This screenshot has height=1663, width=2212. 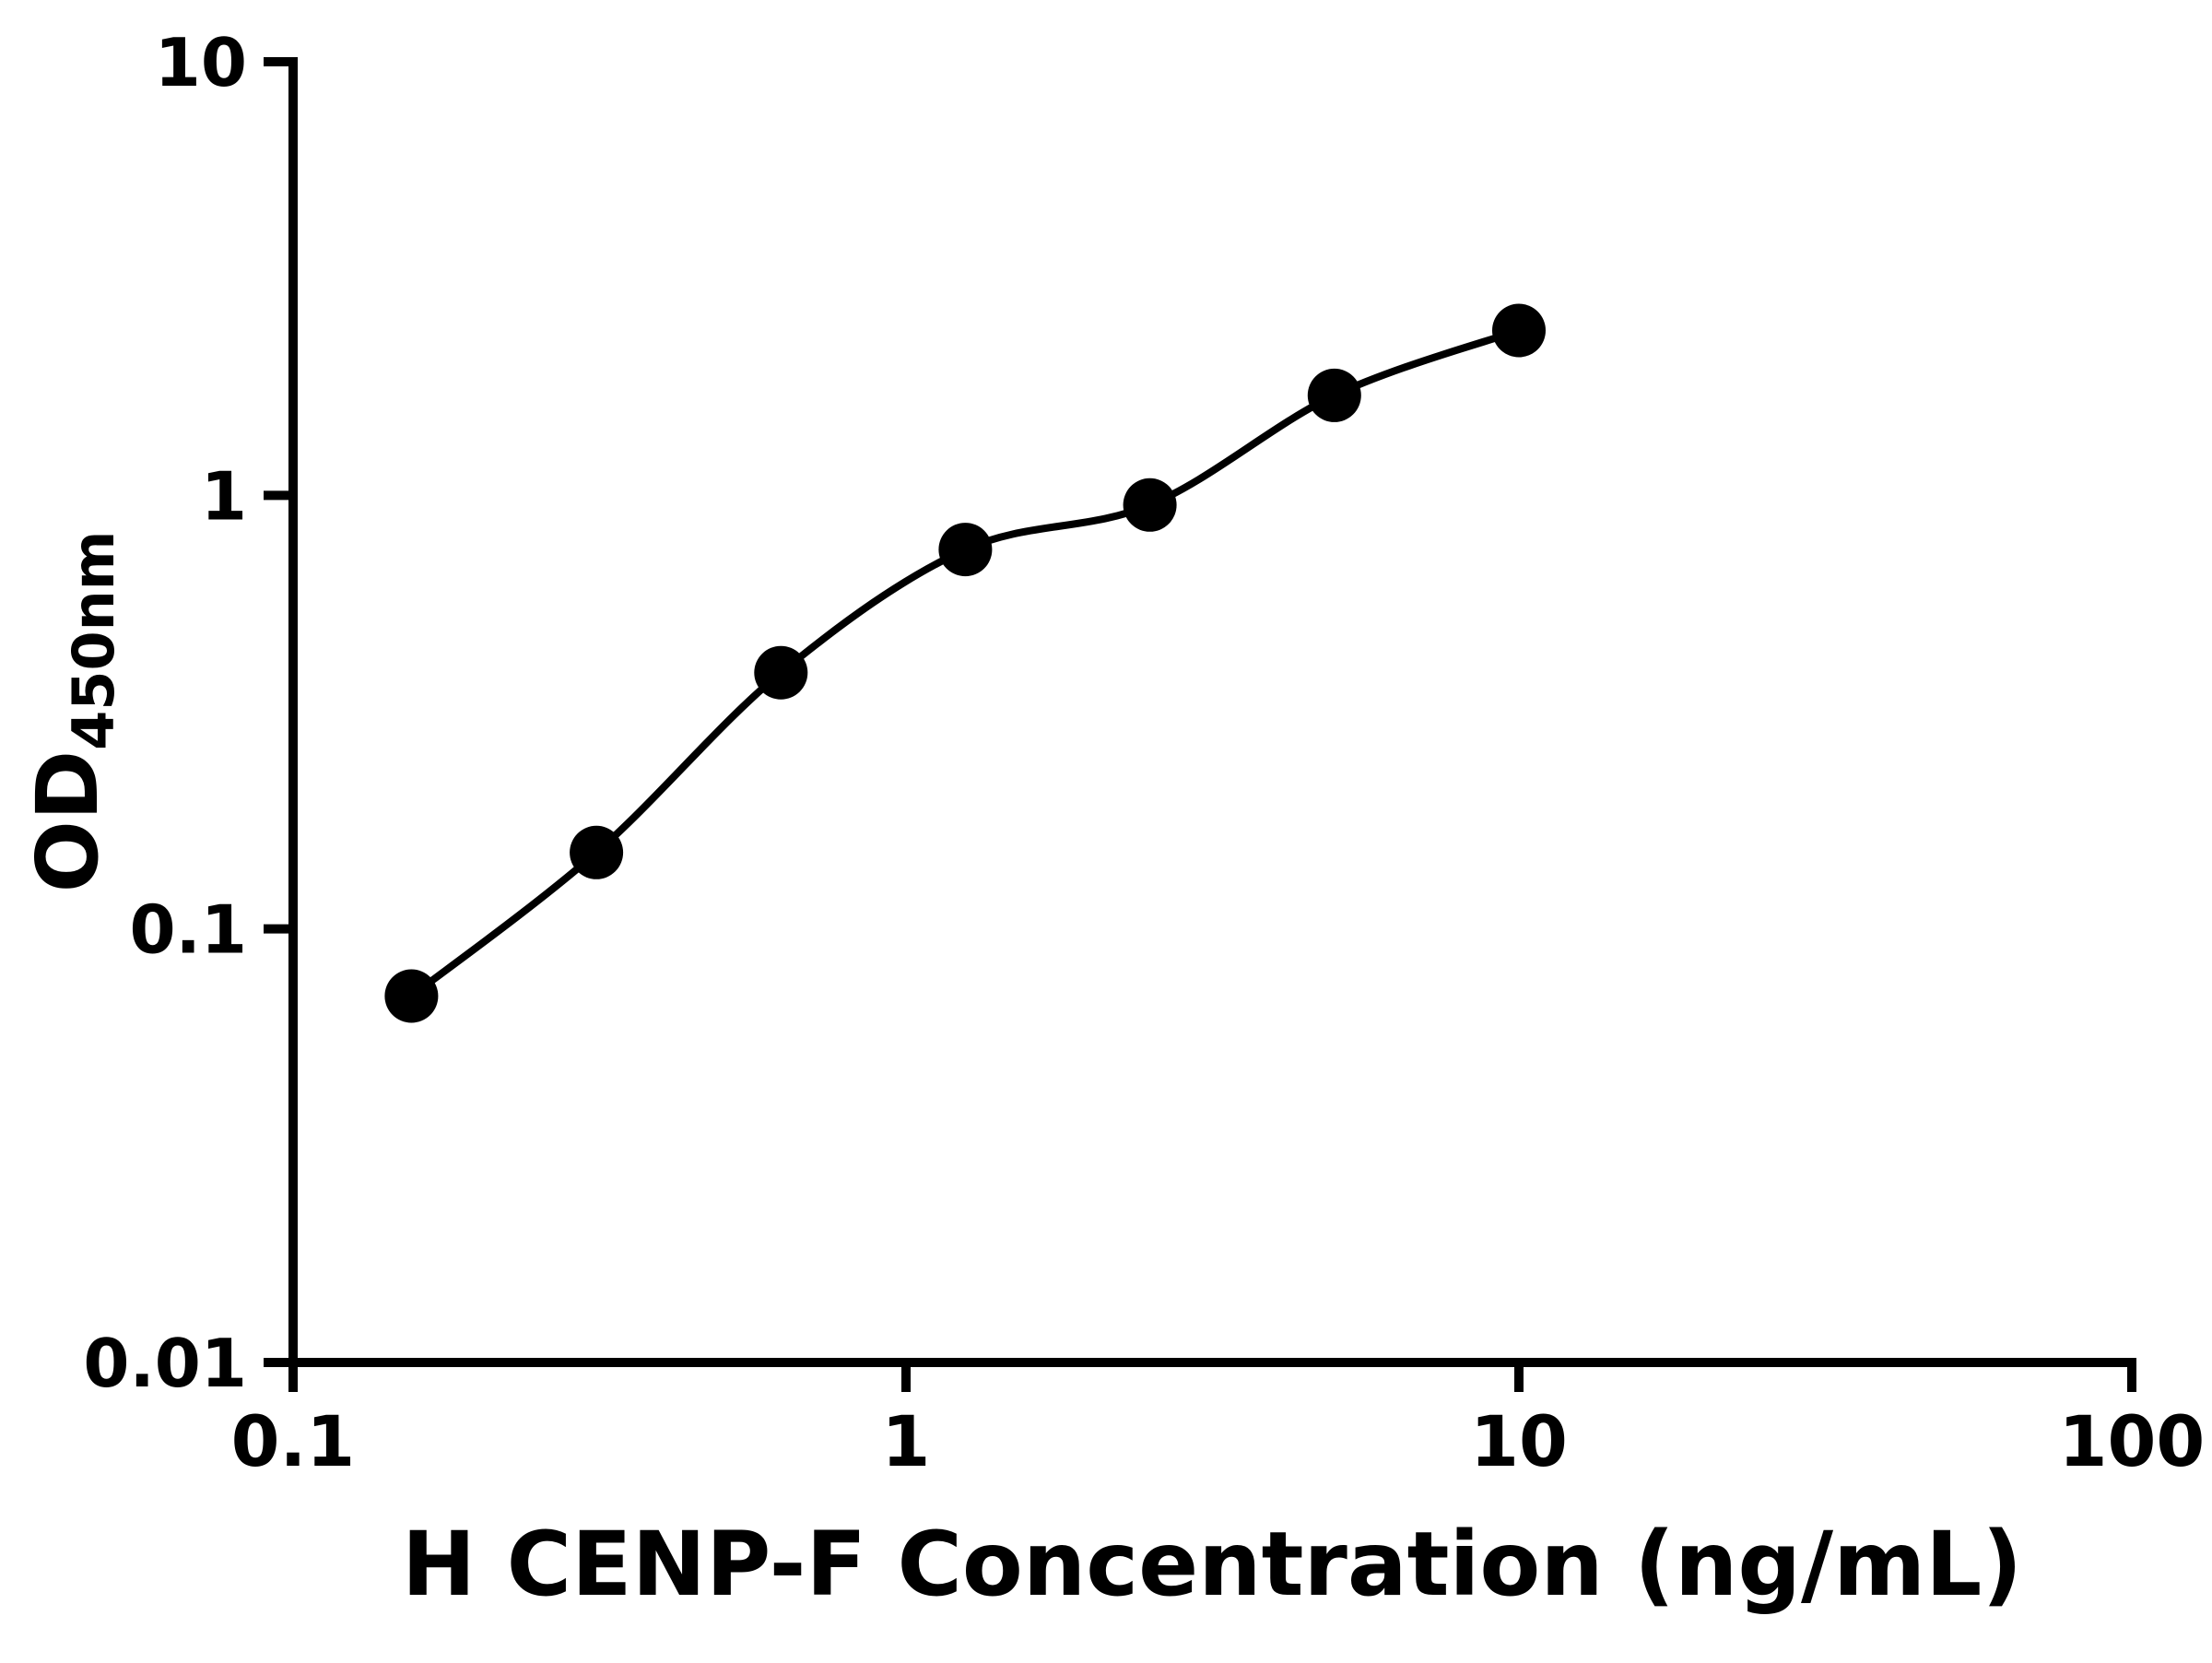 I want to click on x-tick-label: 100, so click(x=2132, y=1441).